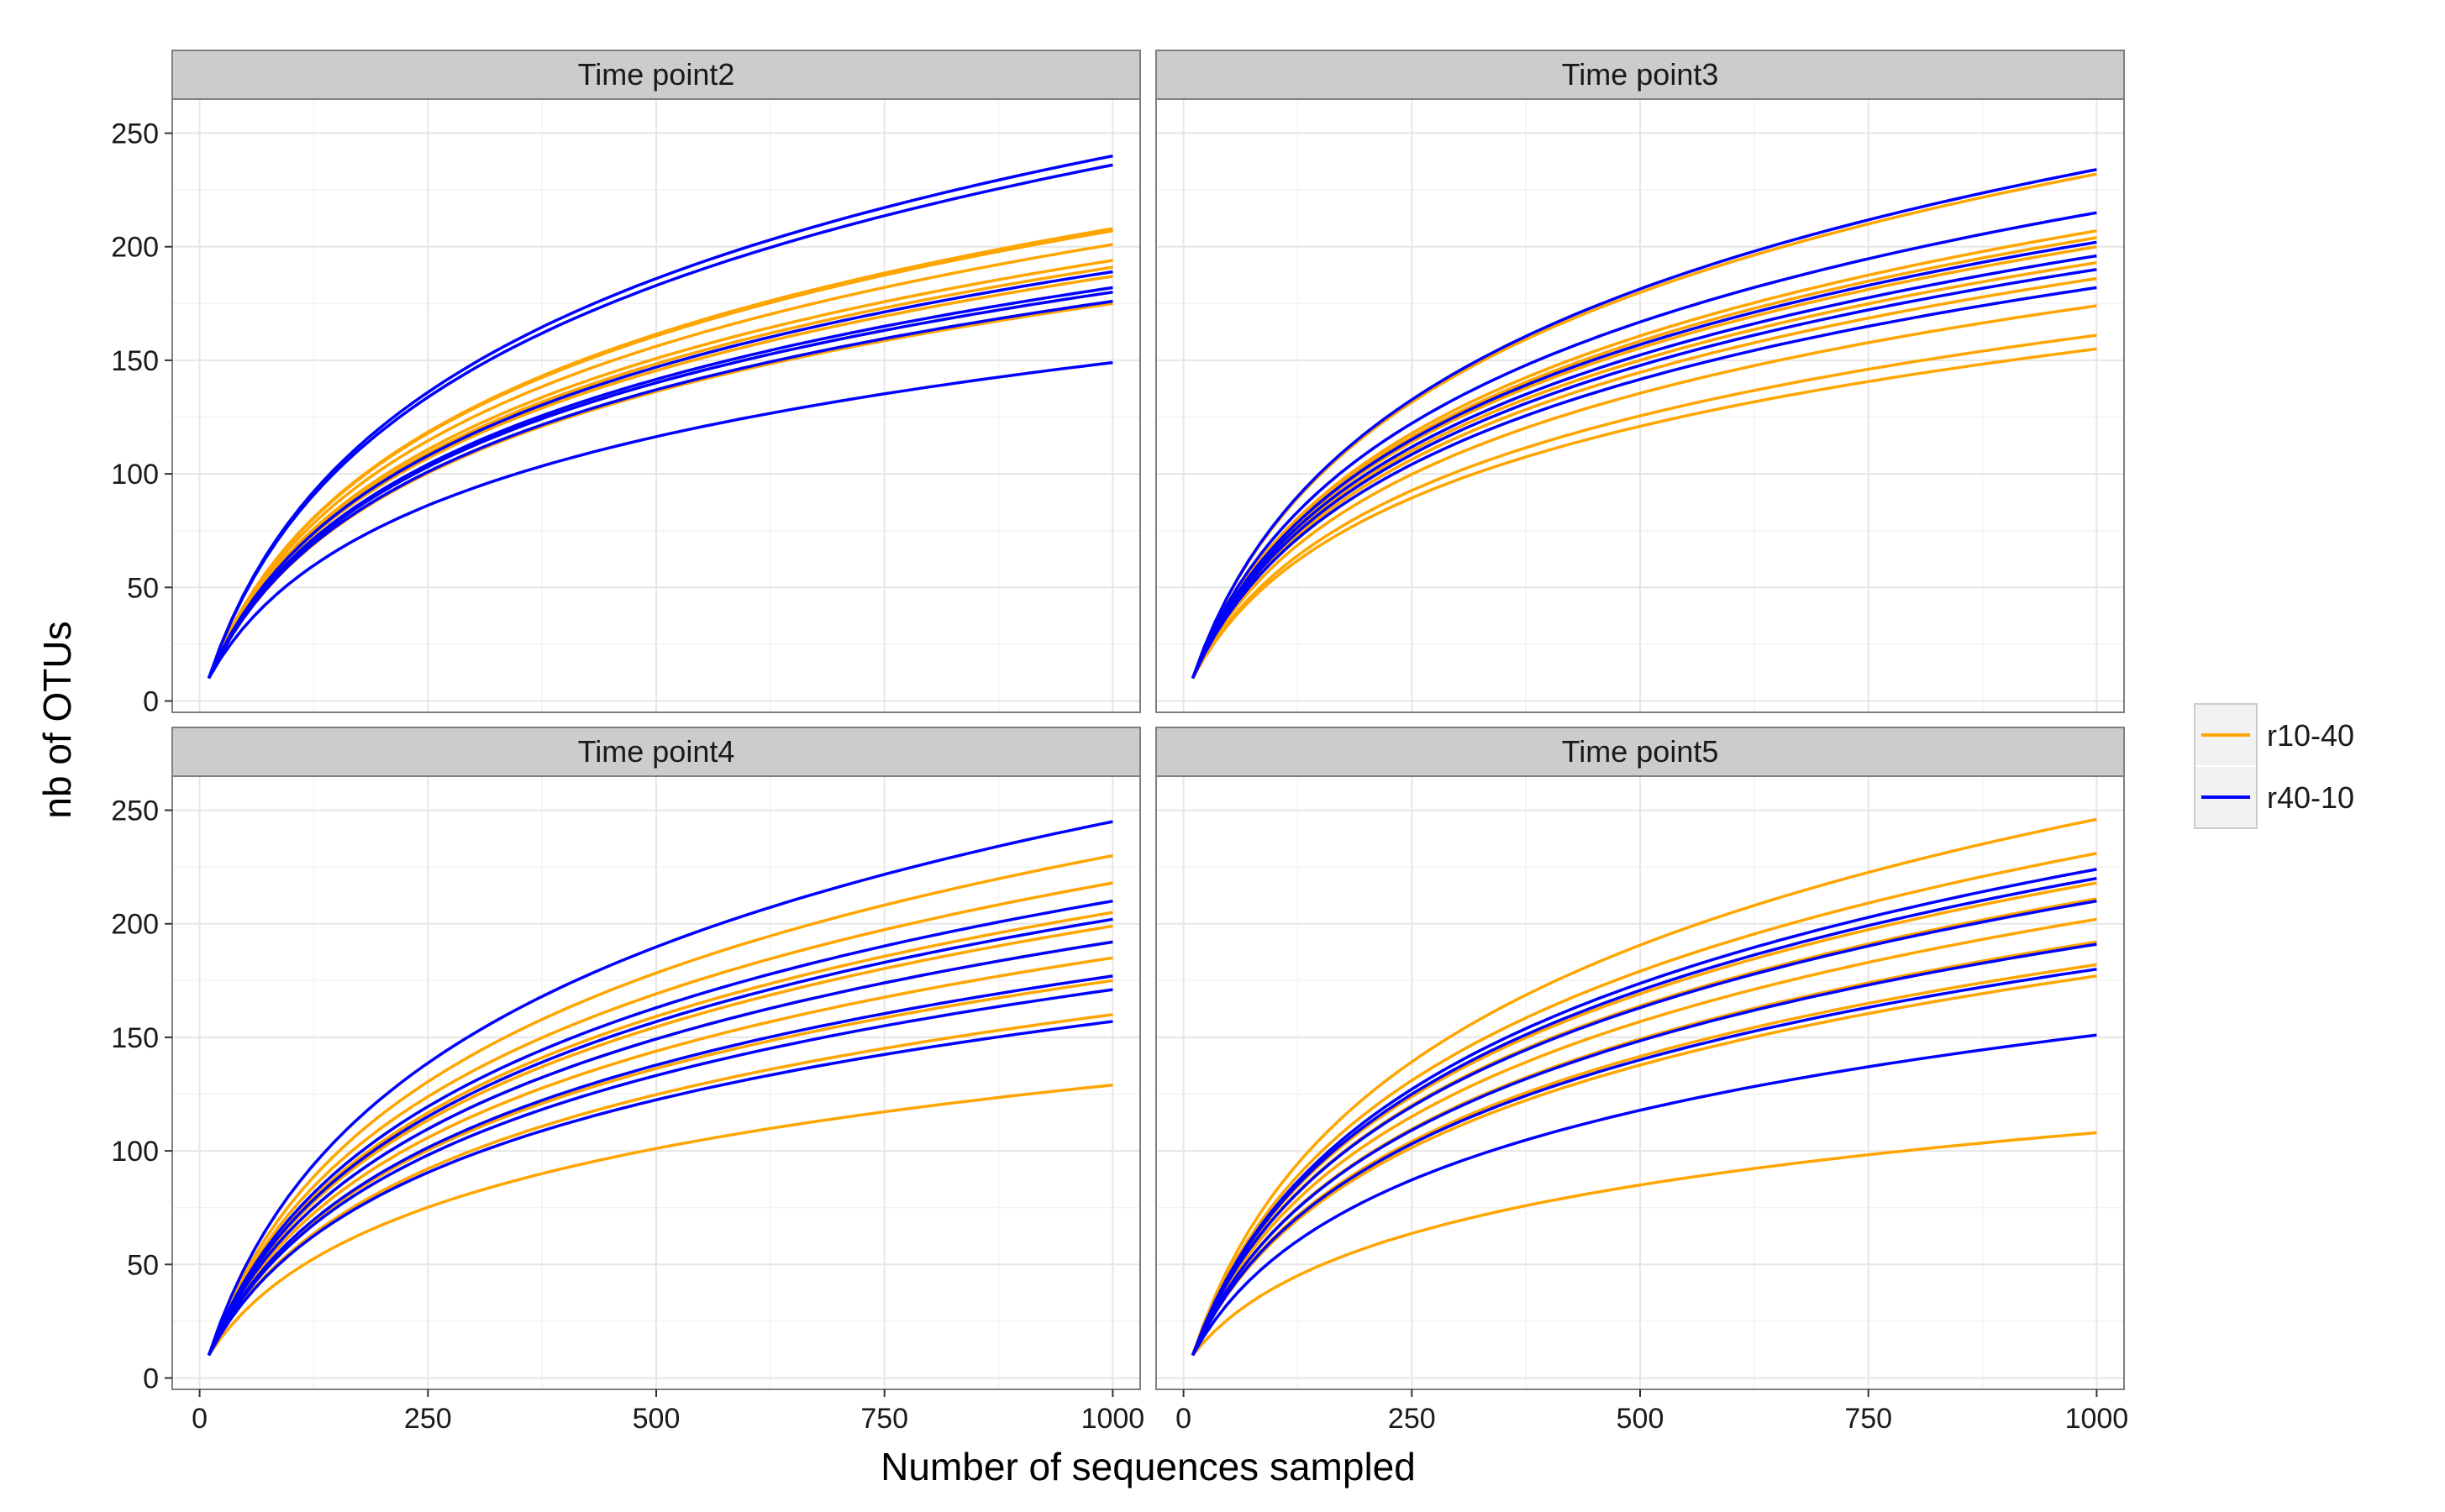 This screenshot has width=2445, height=1512. I want to click on legend-label: r10-40, so click(2310, 735).